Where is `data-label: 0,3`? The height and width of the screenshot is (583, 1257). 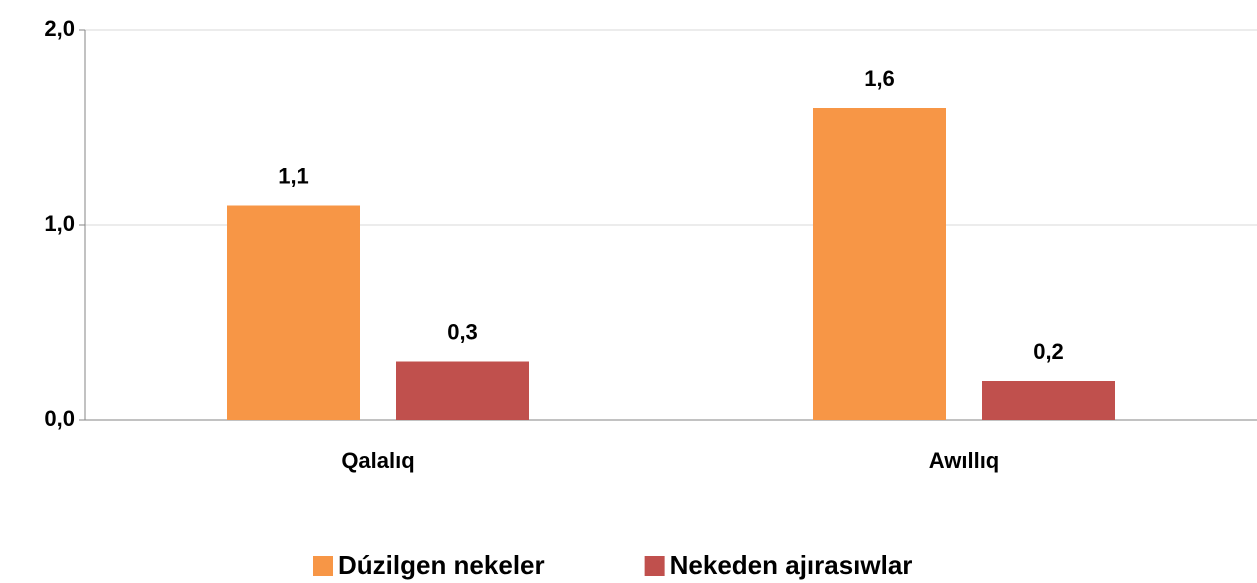 data-label: 0,3 is located at coordinates (462, 331).